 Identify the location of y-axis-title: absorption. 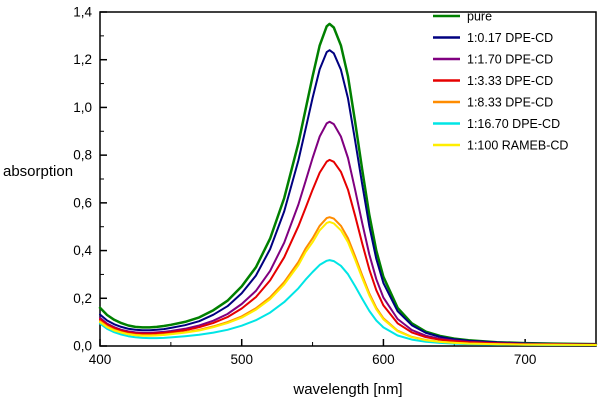
(38, 171).